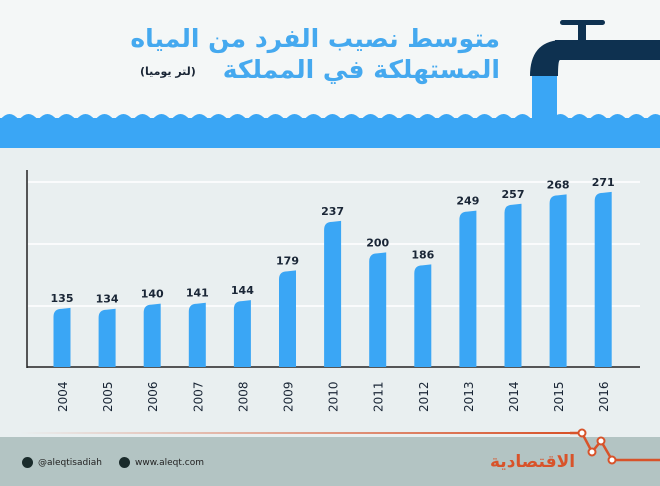 This screenshot has width=660, height=486. Describe the element at coordinates (558, 280) in the screenshot. I see `bar-2015` at that location.